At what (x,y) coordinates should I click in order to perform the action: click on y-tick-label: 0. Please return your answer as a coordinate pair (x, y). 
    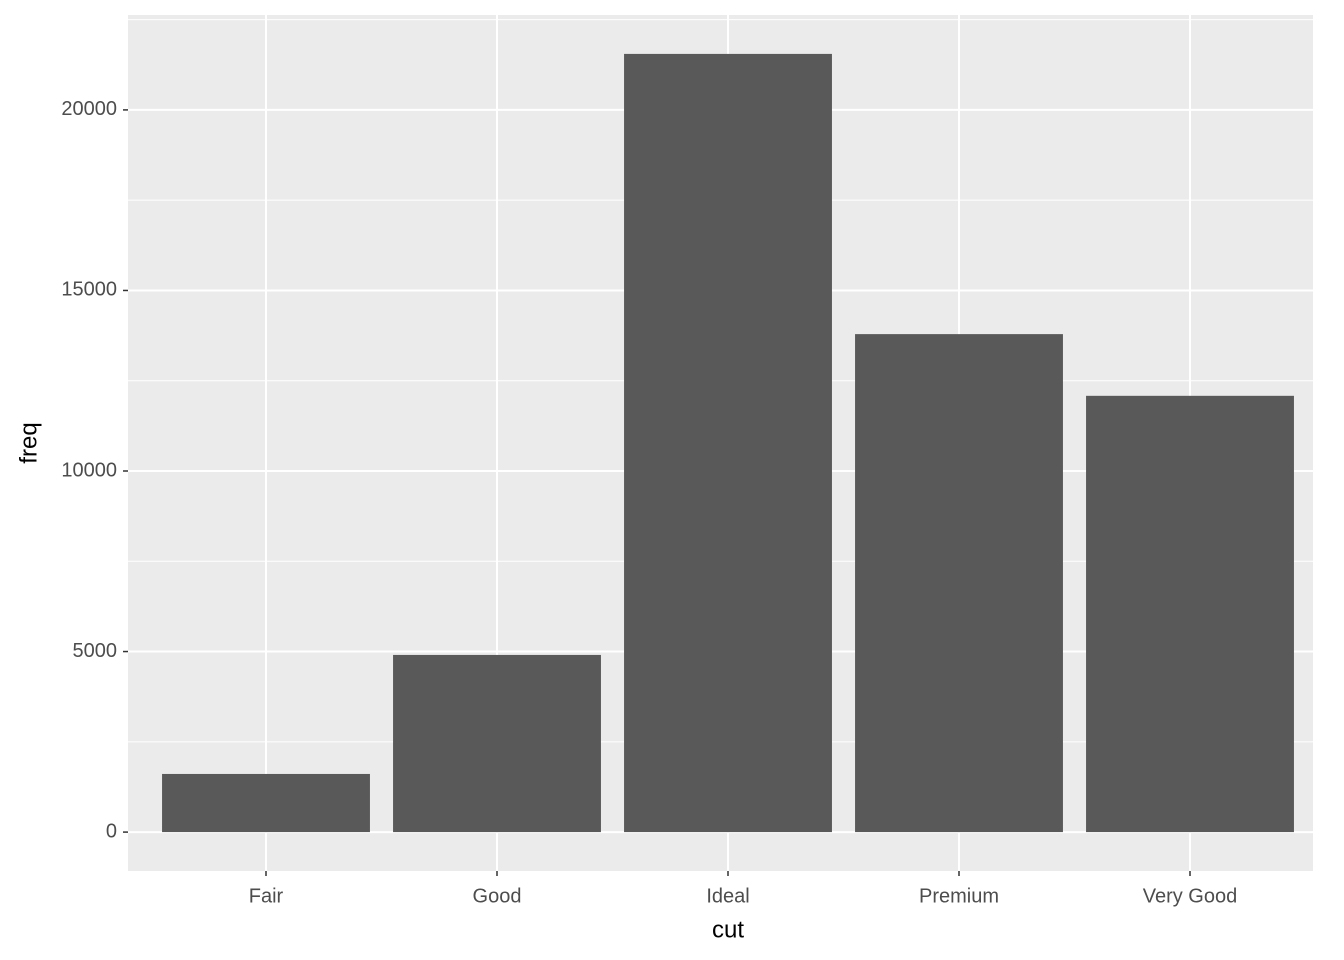
    Looking at the image, I should click on (111, 831).